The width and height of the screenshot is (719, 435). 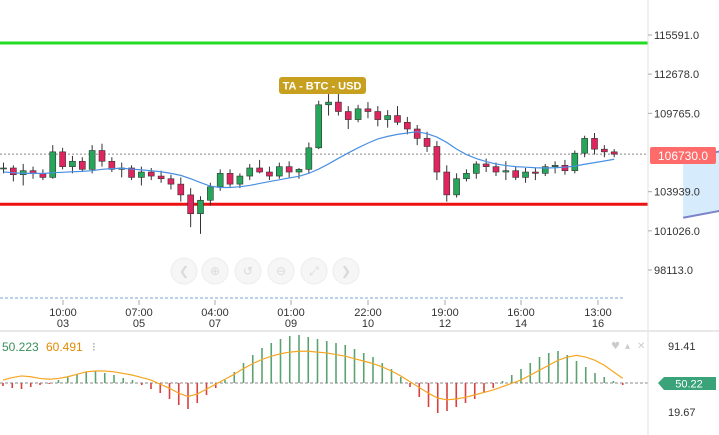 I want to click on date-axis-label: 16, so click(x=598, y=324).